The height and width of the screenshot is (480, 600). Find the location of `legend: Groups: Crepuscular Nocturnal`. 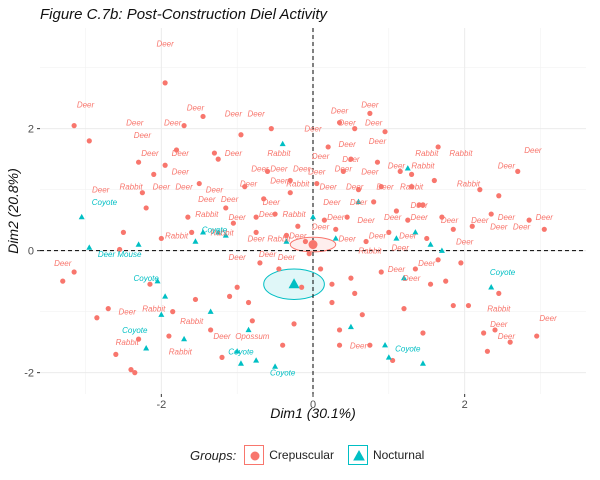

legend: Groups: Crepuscular Nocturnal is located at coordinates (314, 455).